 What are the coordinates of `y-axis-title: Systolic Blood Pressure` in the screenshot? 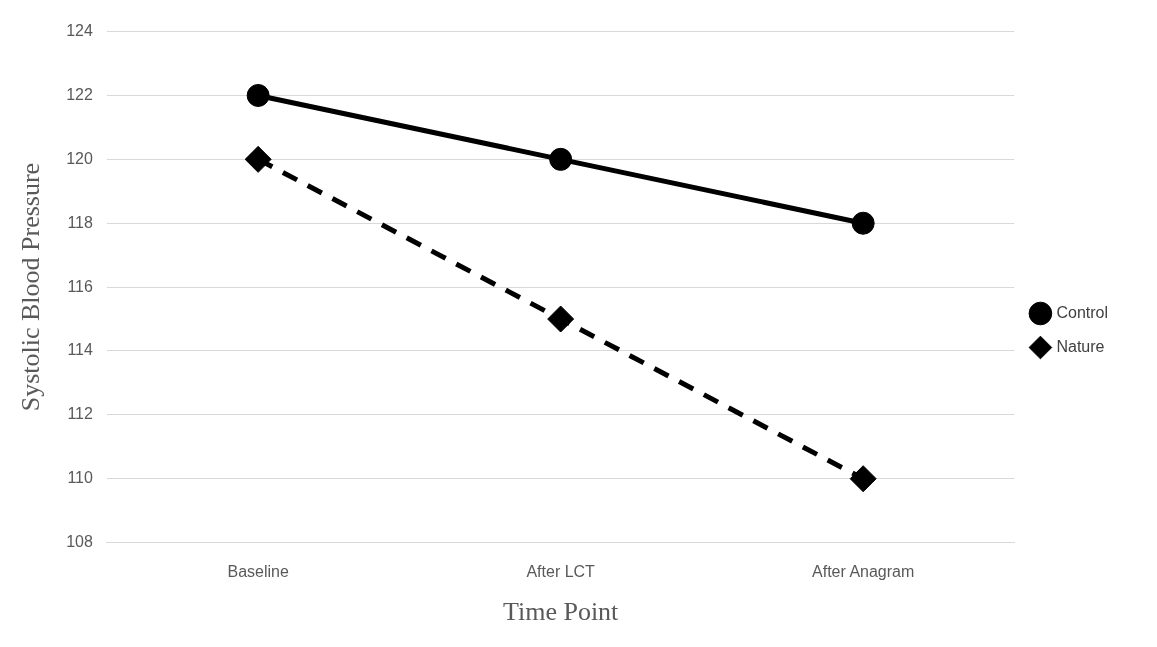 It's located at (31, 287).